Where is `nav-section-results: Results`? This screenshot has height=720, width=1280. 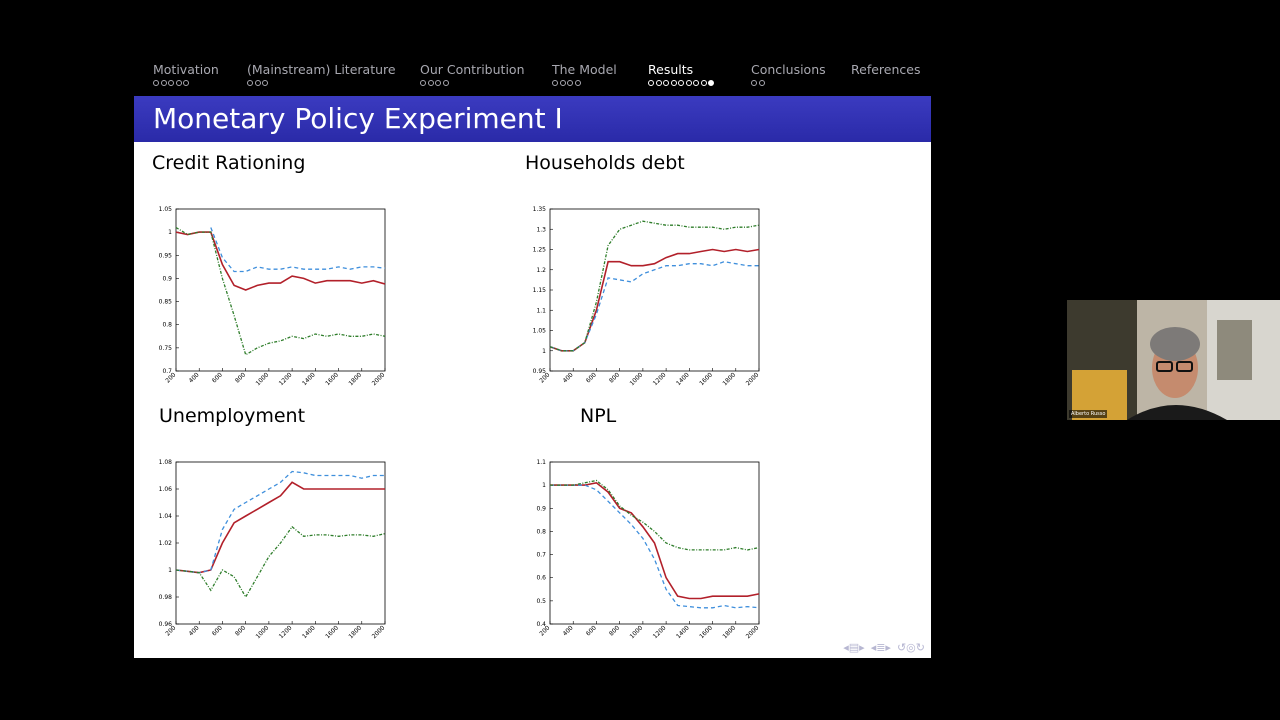
nav-section-results: Results is located at coordinates (681, 74).